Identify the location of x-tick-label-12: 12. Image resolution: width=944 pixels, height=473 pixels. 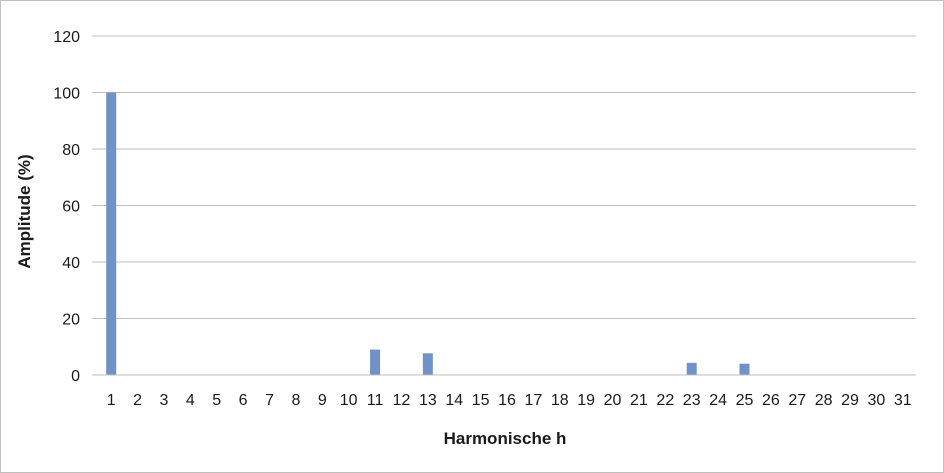
(402, 400).